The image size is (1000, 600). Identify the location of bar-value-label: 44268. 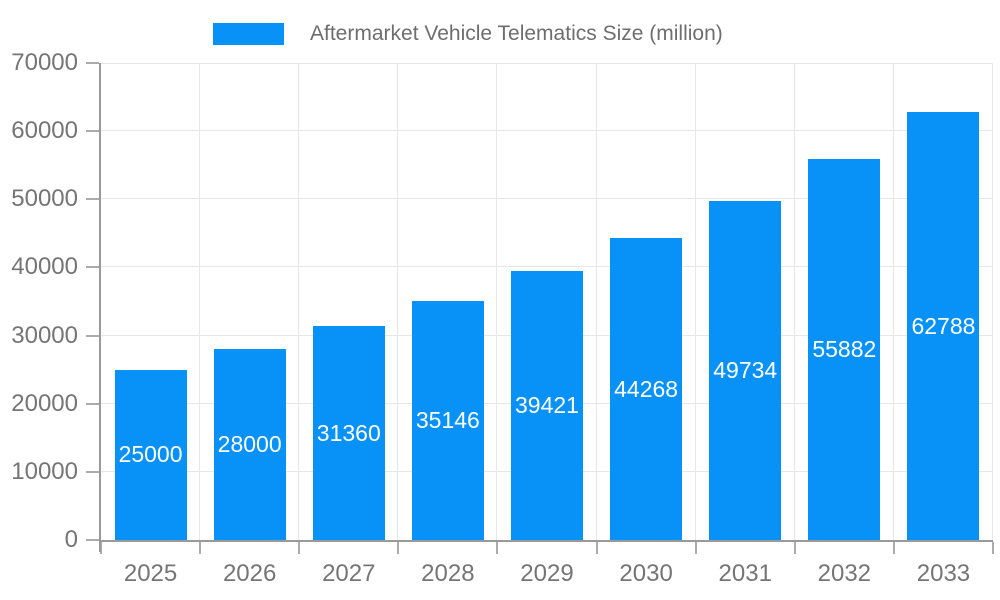
(646, 388).